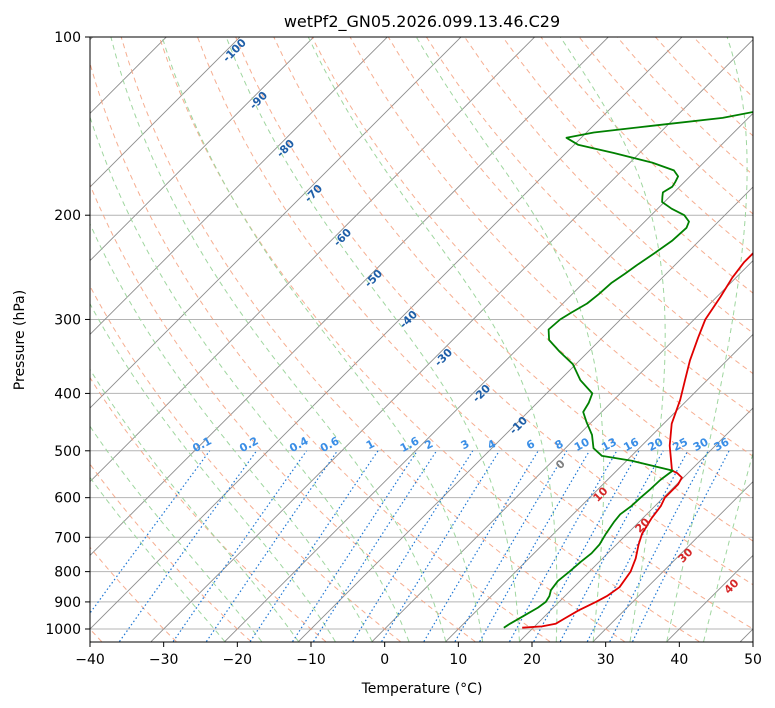  Describe the element at coordinates (631, 444) in the screenshot. I see `mixing-ratio-label: 16` at that location.